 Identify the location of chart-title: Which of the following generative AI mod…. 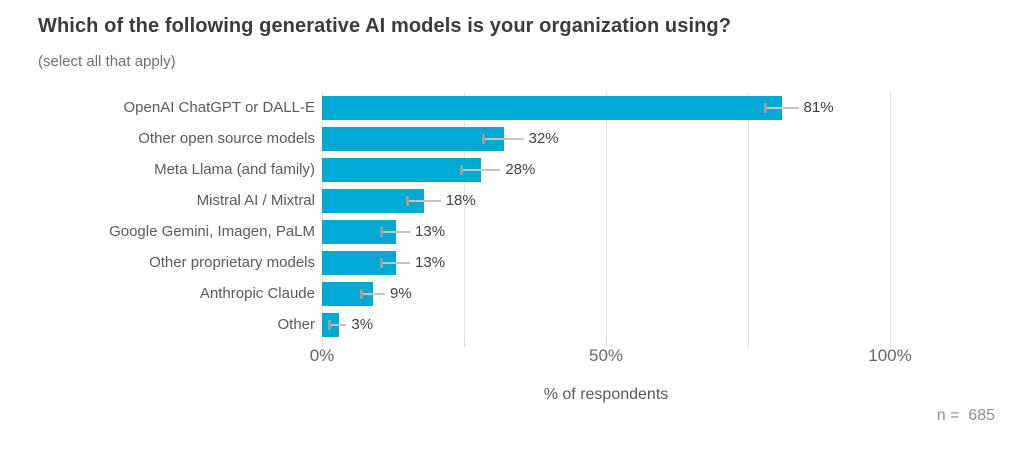
(385, 26).